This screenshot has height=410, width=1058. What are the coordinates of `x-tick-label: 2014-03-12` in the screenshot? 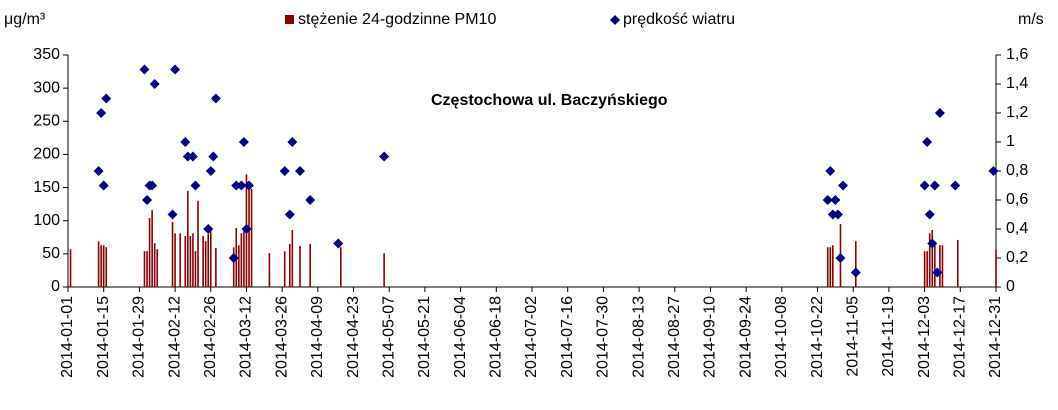 It's located at (246, 337).